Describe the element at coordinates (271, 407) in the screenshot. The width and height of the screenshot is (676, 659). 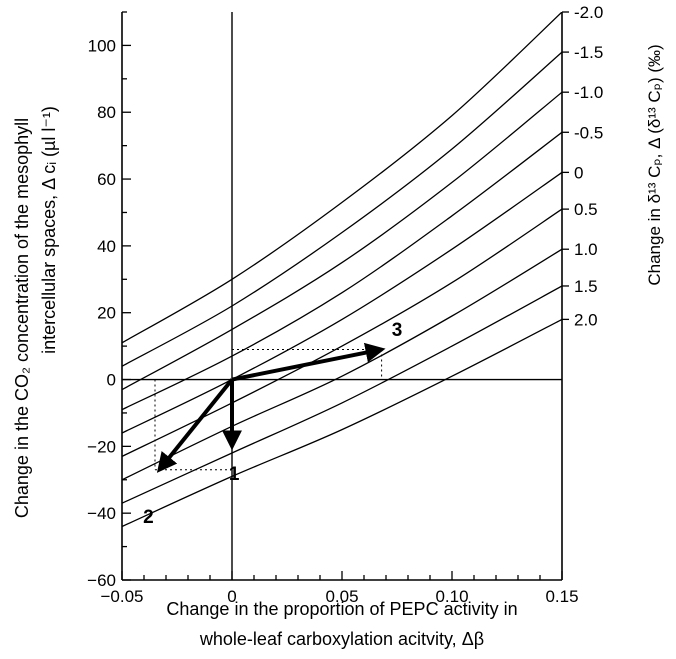
I see `change-arrows` at that location.